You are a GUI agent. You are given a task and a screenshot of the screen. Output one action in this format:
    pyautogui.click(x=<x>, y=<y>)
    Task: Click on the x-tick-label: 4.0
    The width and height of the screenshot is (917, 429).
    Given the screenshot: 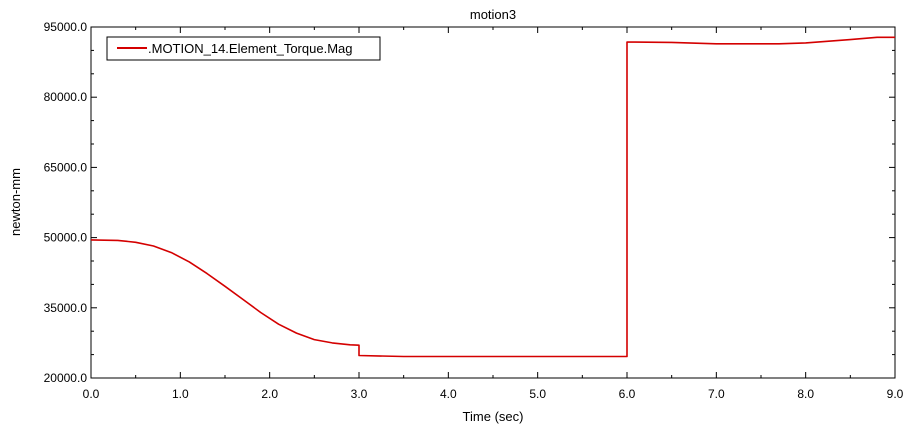 What is the action you would take?
    pyautogui.click(x=448, y=394)
    